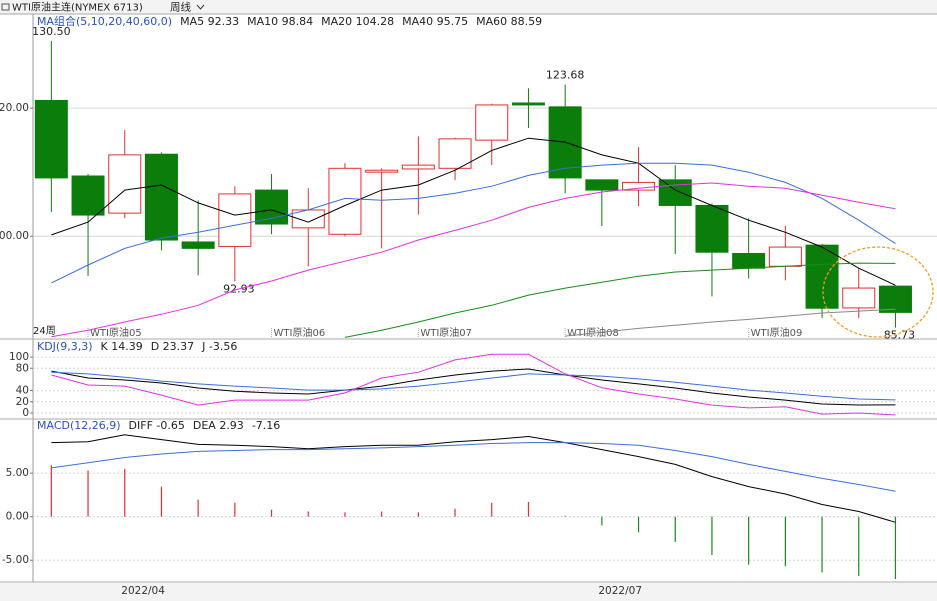  I want to click on y-tick-label: 100, so click(19, 357).